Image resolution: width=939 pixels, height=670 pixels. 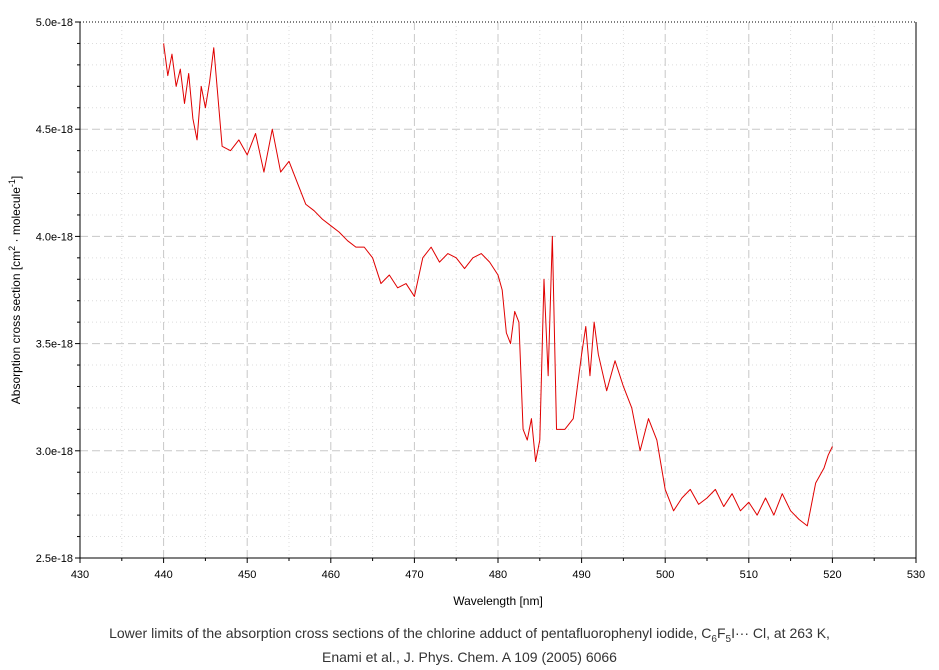 I want to click on x-tick-label: 490, so click(x=581, y=575).